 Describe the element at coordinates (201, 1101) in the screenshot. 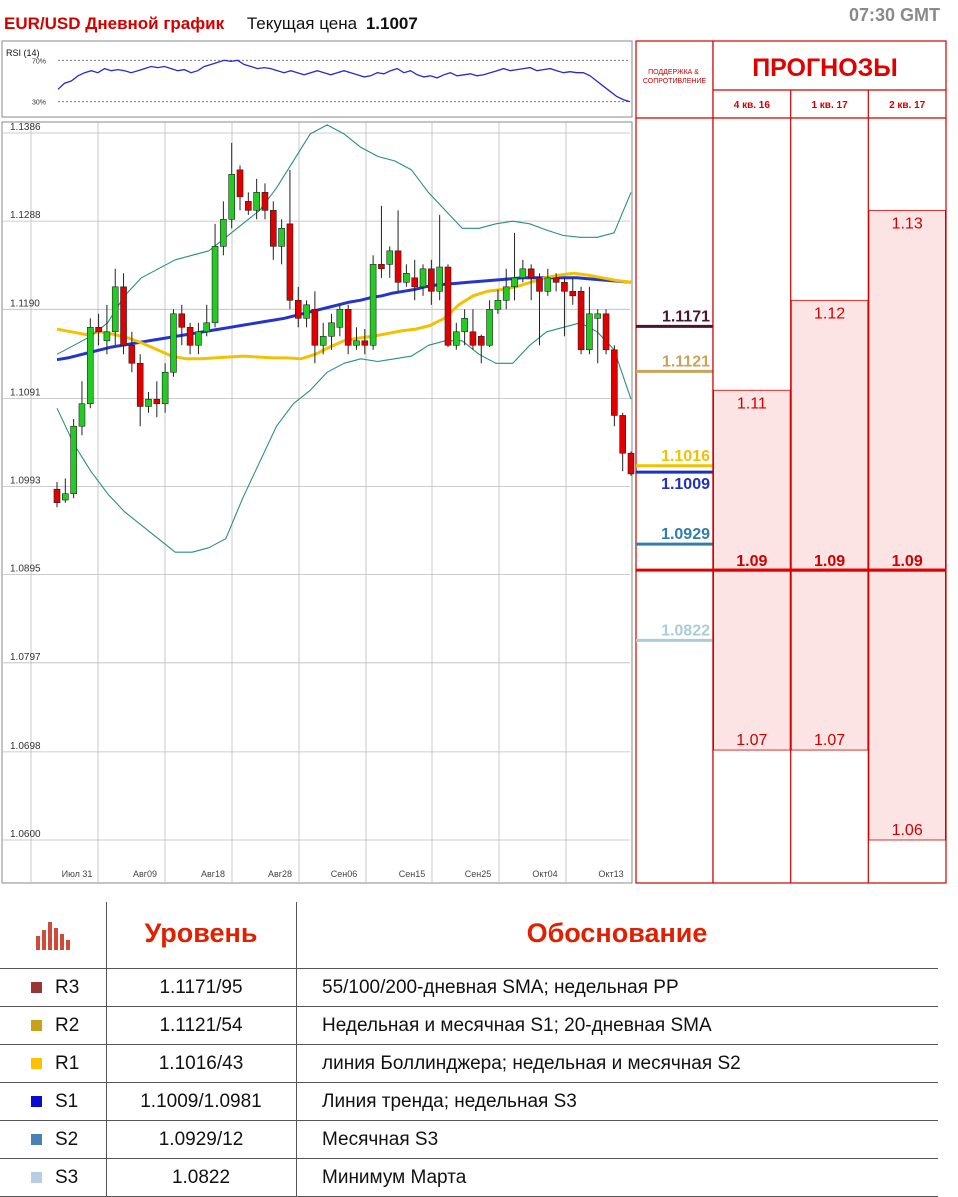

I see `level-value: 1.1009/1.0981` at that location.